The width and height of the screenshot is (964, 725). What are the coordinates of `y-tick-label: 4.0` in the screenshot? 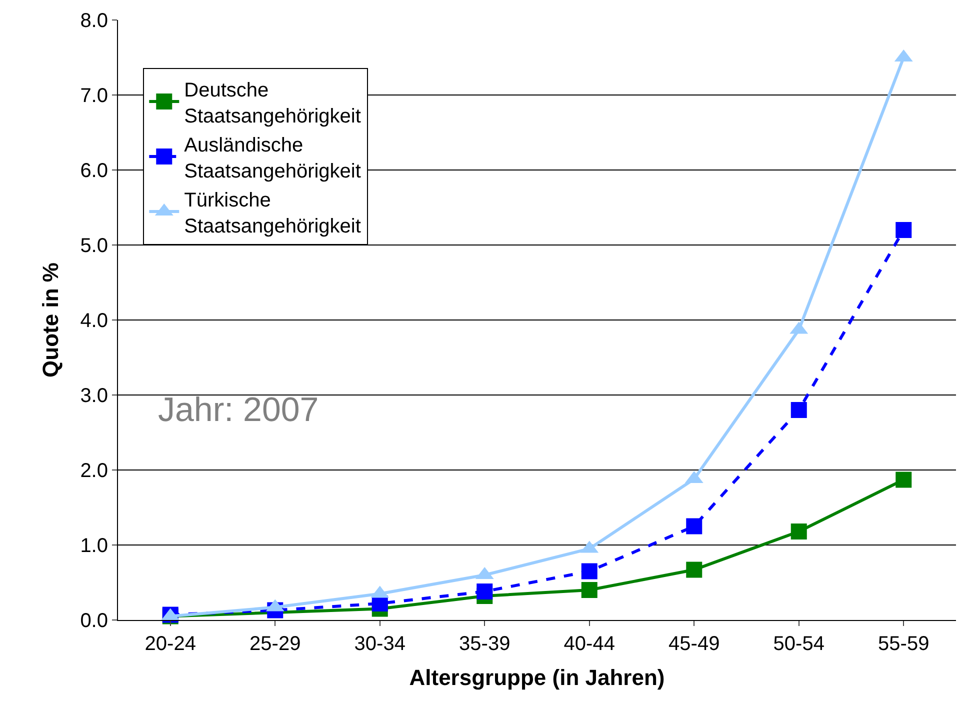 It's located at (94, 321).